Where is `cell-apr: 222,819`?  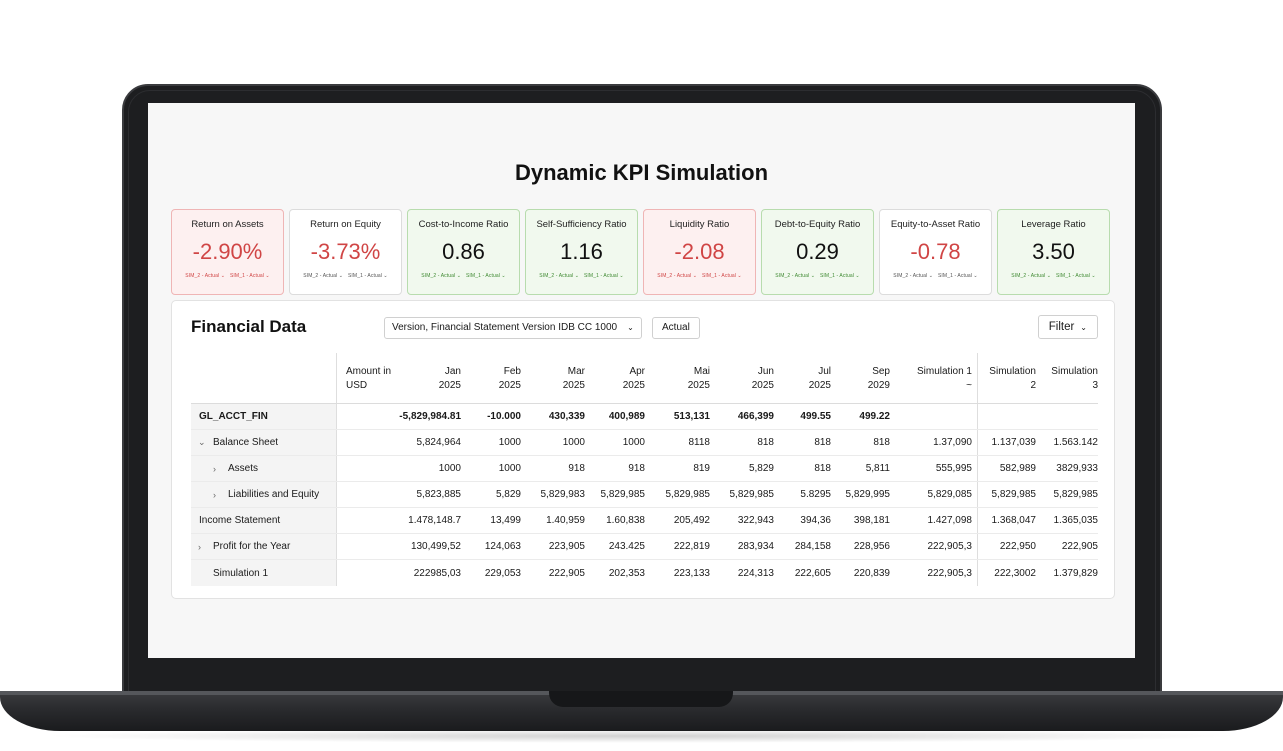
cell-apr: 222,819 is located at coordinates (691, 546).